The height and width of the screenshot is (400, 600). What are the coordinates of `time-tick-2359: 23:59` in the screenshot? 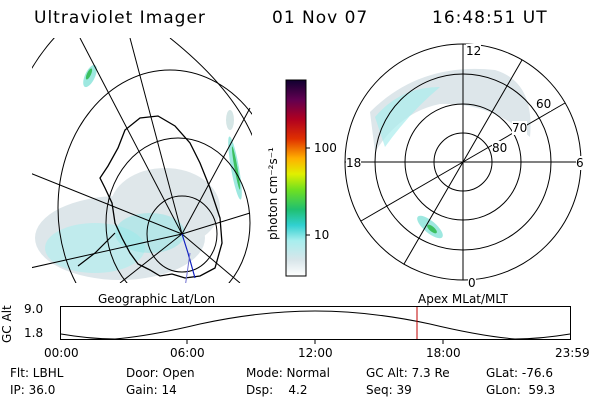 It's located at (572, 353).